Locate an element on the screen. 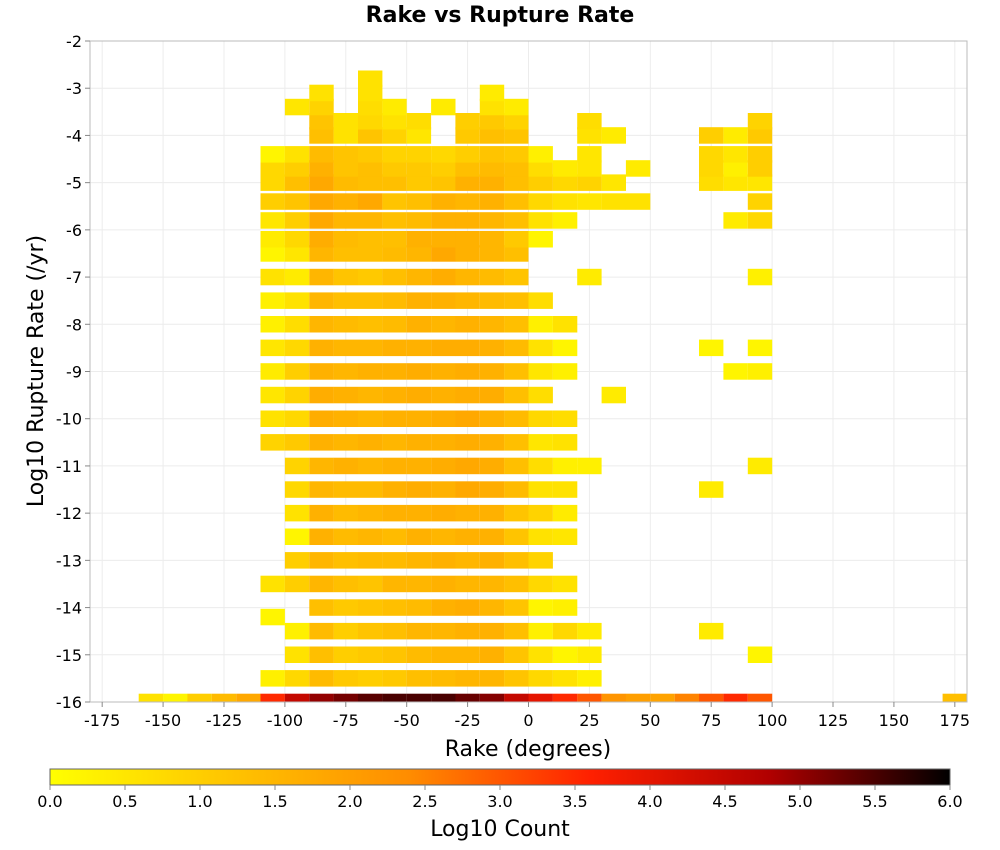 This screenshot has width=1000, height=850. x-tick-label: 50 is located at coordinates (650, 720).